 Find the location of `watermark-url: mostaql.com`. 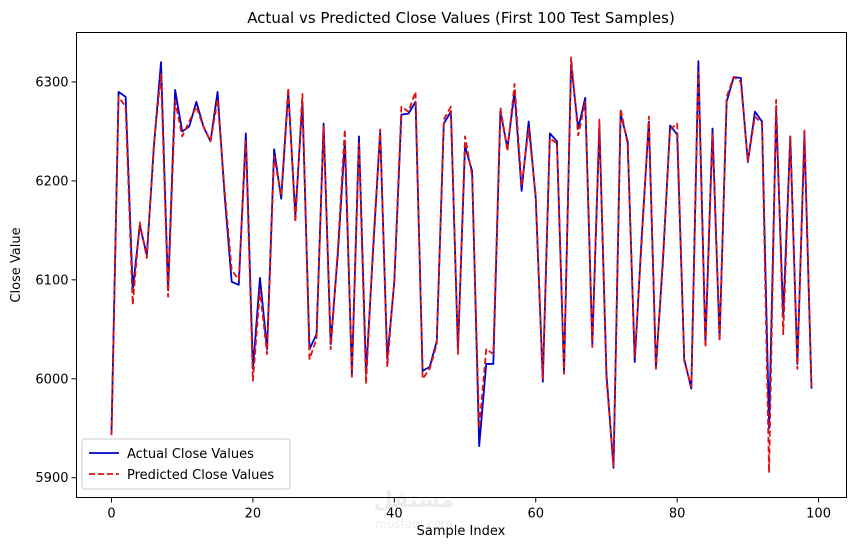

watermark-url: mostaql.com is located at coordinates (414, 524).